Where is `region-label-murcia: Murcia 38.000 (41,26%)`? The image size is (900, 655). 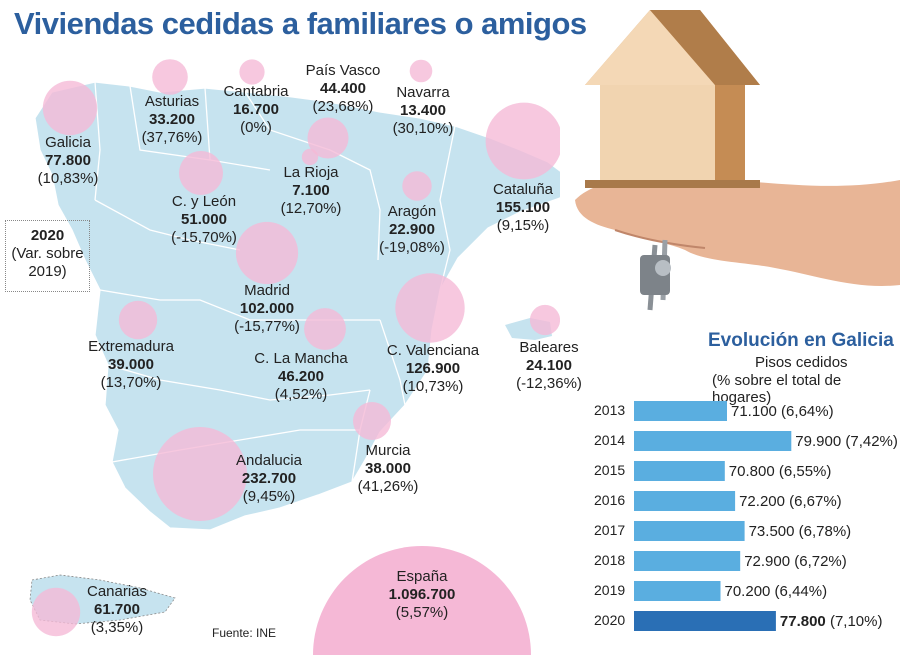
region-label-murcia: Murcia 38.000 (41,26%) is located at coordinates (388, 469).